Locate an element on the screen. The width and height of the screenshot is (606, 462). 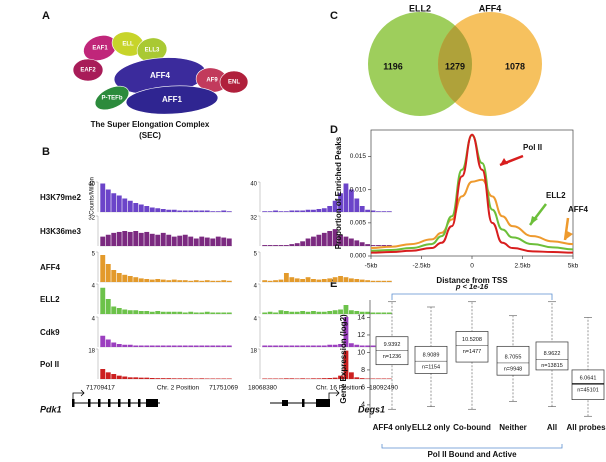
y-tick-label: 18 is located at coordinates (91, 352).